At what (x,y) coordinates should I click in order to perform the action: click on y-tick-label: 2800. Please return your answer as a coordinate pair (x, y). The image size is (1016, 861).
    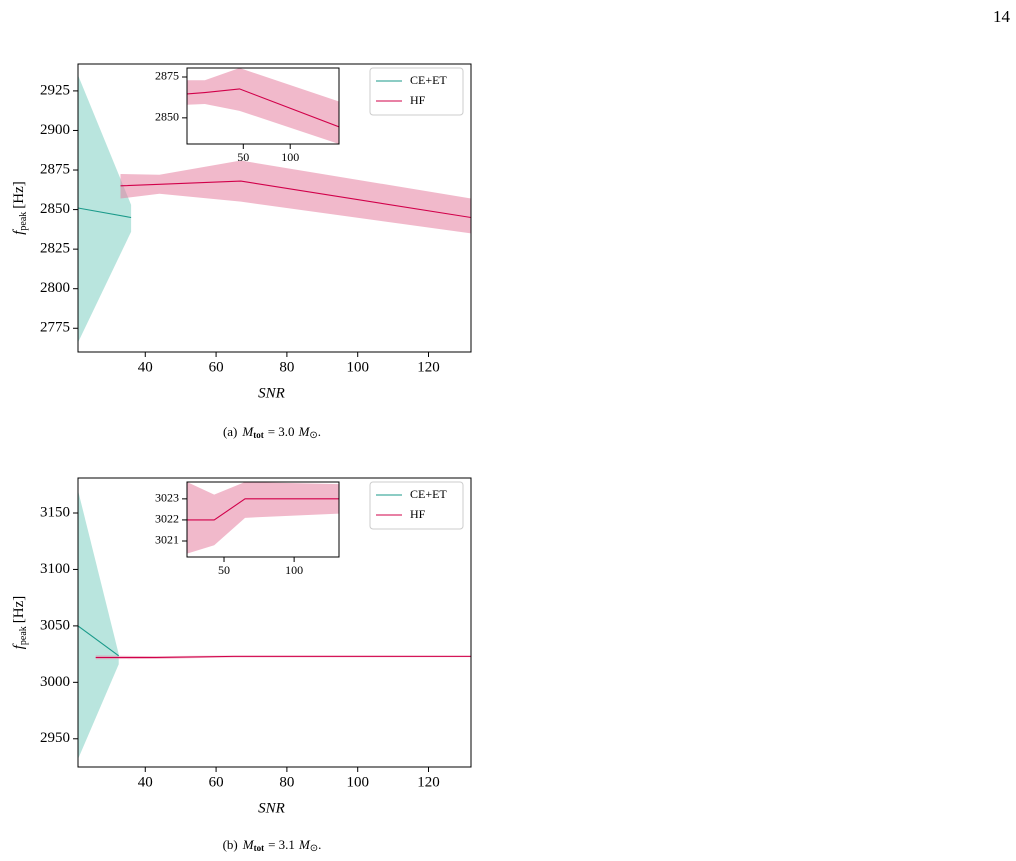
    Looking at the image, I should click on (55, 288).